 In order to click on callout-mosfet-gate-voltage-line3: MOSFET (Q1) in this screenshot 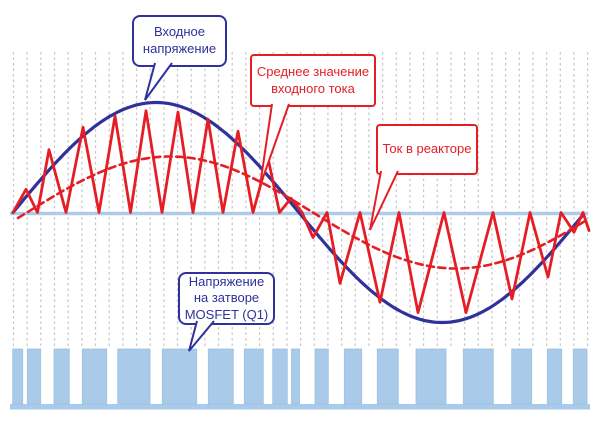, I will do `click(226, 314)`.